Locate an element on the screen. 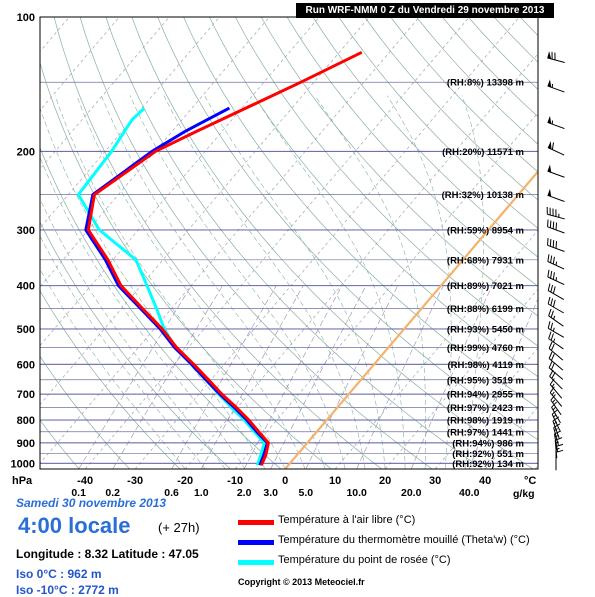  level-label: (RH:94%) 986 m is located at coordinates (488, 443).